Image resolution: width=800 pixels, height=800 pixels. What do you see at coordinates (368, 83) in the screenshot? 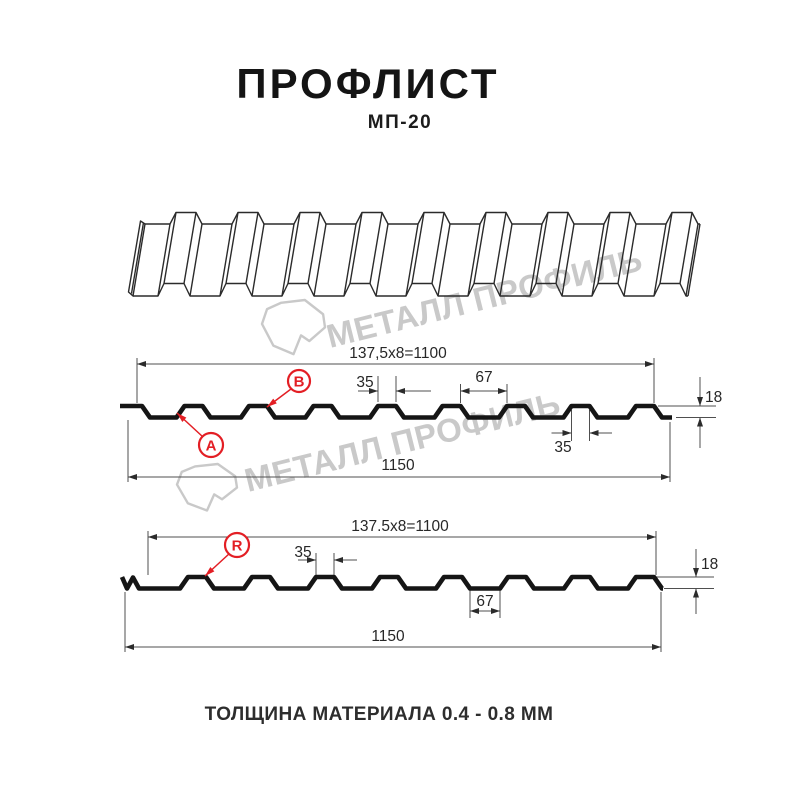
I see `page-title: ПРОФЛИСТ` at bounding box center [368, 83].